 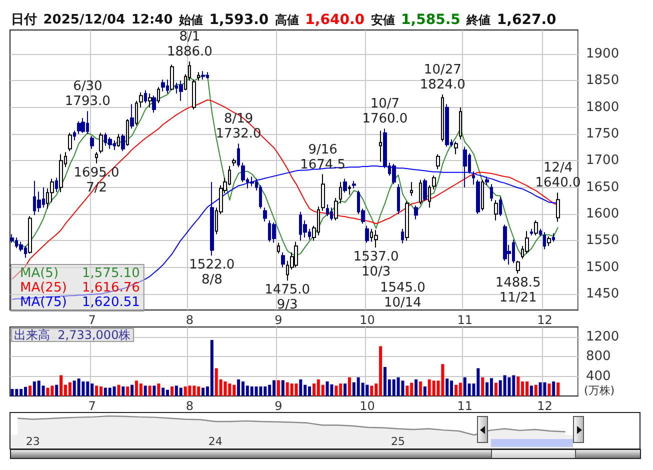 What do you see at coordinates (603, 294) in the screenshot?
I see `y-tick-label: 1450` at bounding box center [603, 294].